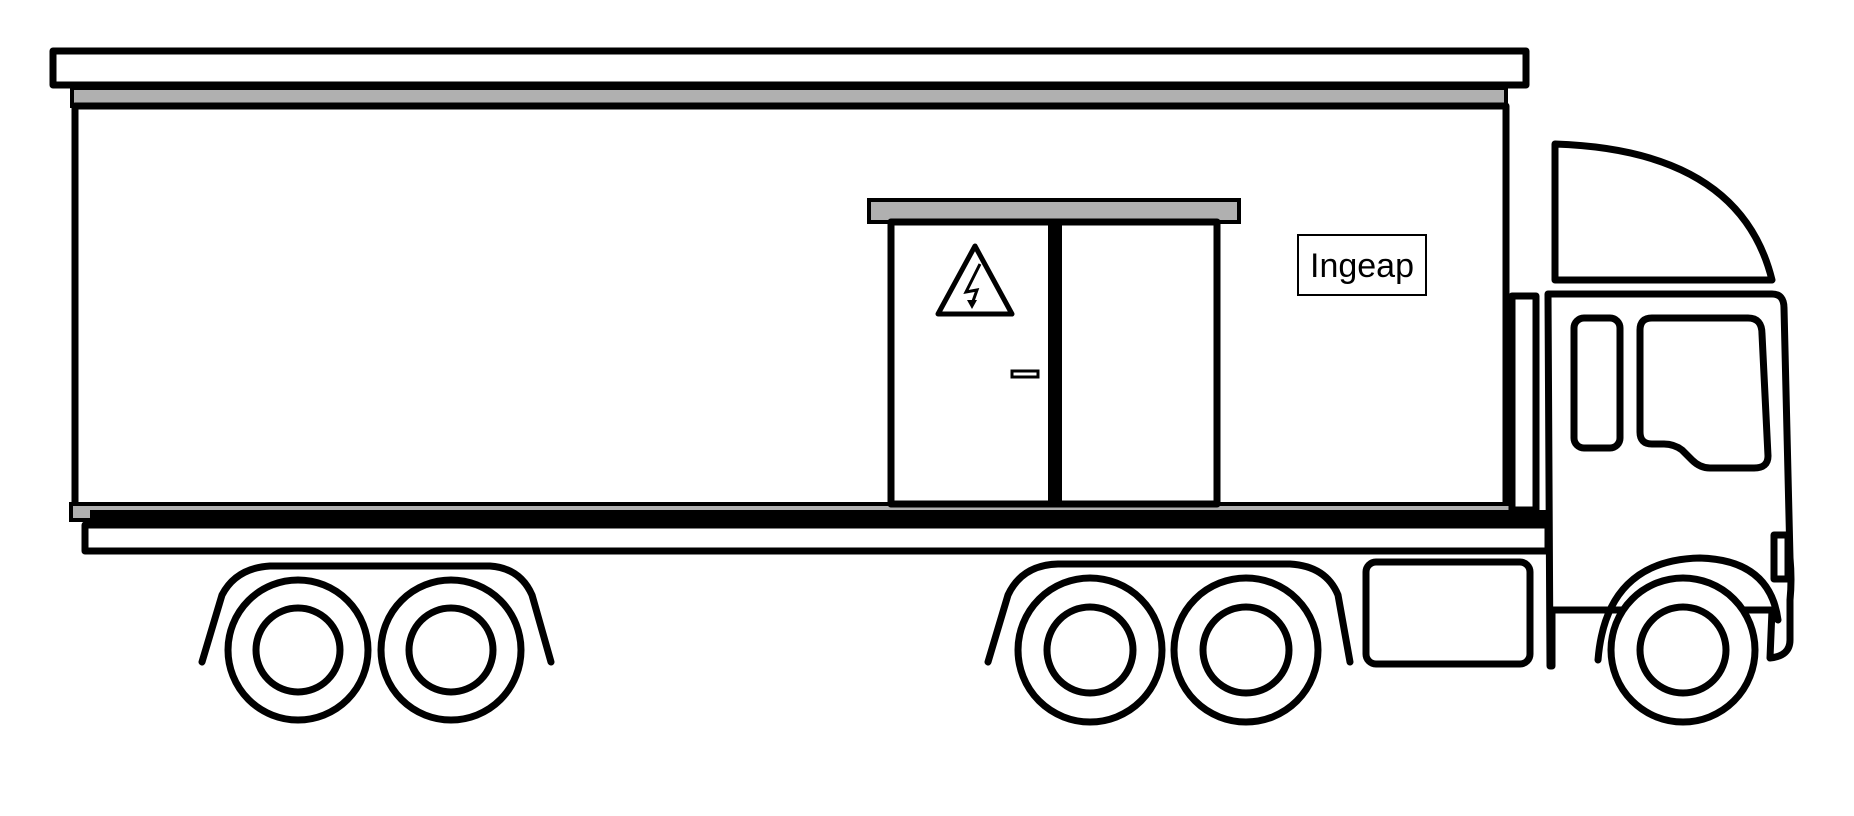 The width and height of the screenshot is (1854, 816). I want to click on container-roof, so click(789, 68).